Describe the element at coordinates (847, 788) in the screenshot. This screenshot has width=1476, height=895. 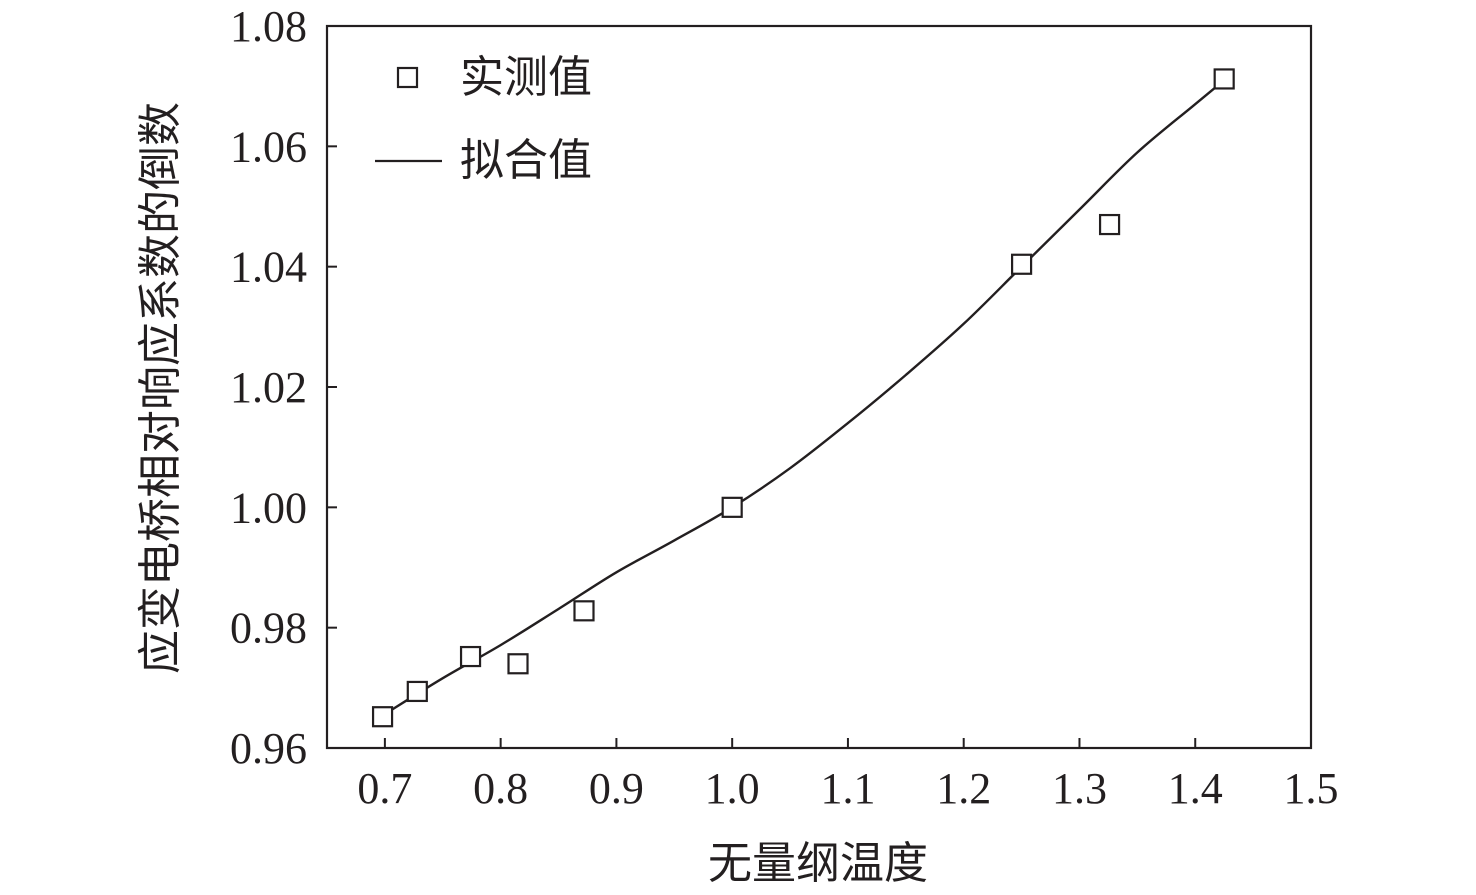
I see `x-tick-label: 1.1` at that location.